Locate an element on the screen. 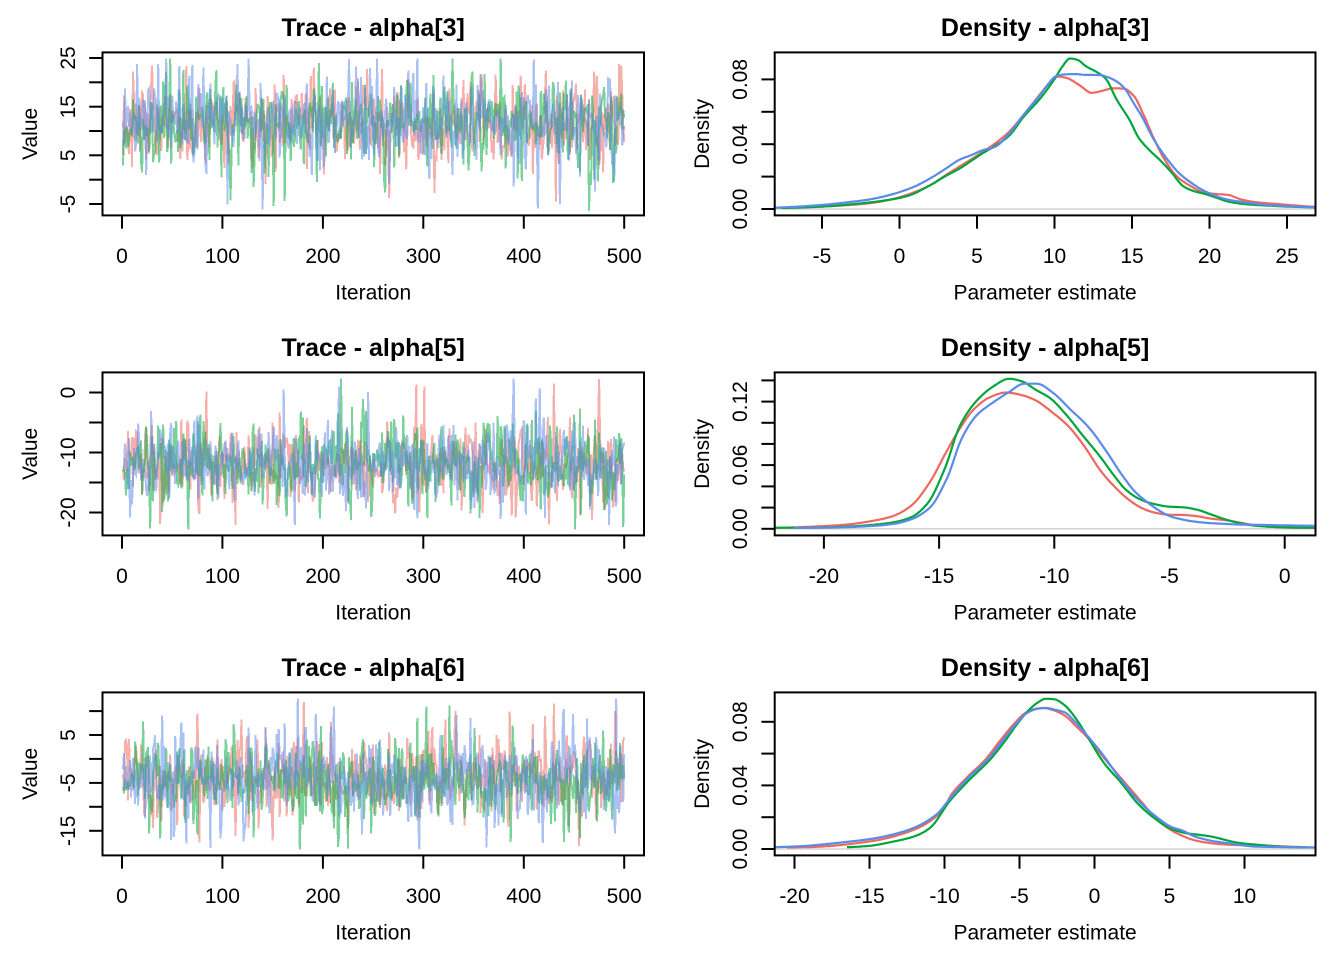  svg-text: Trace - alpha[3] is located at coordinates (372, 28).